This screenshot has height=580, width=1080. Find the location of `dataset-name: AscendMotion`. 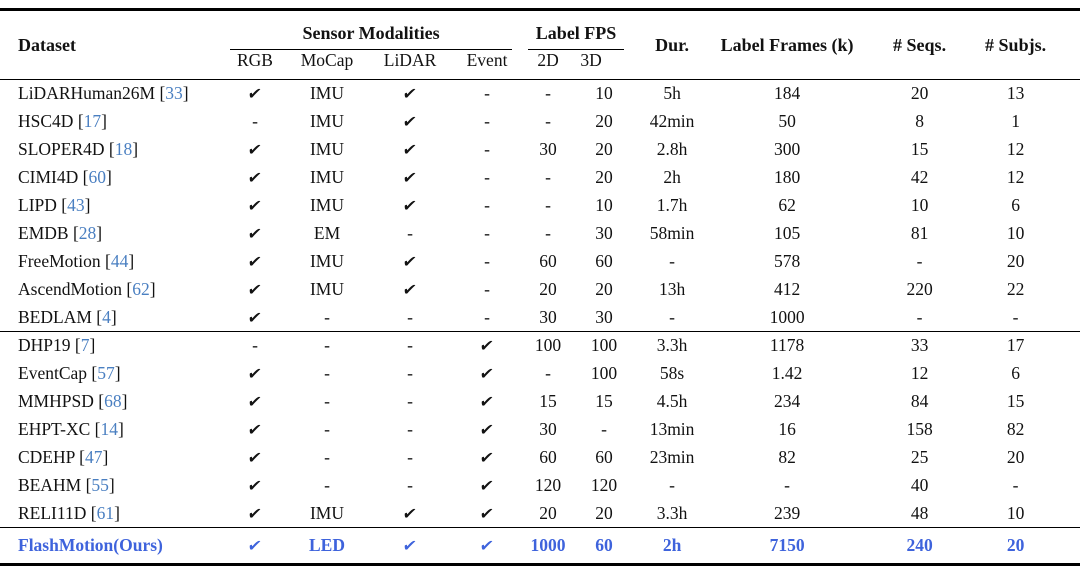

dataset-name: AscendMotion is located at coordinates (70, 289).